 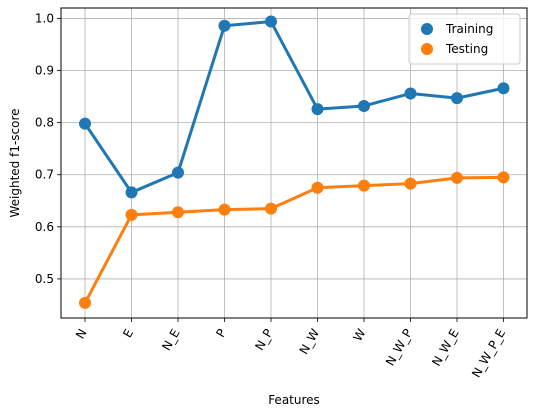 I want to click on y-tick-label: 0.7, so click(x=44, y=175).